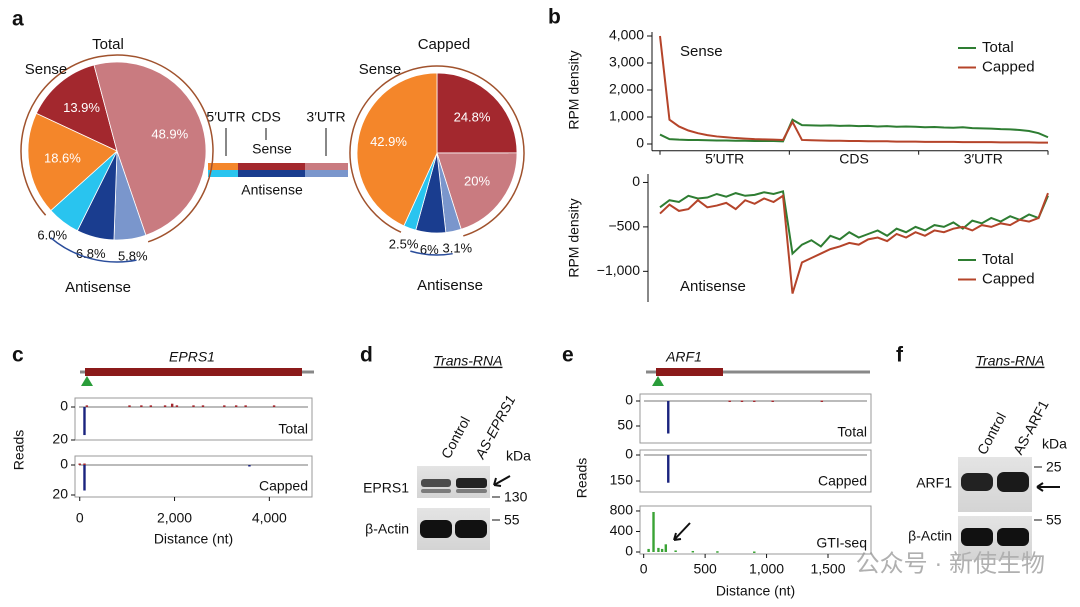 The width and height of the screenshot is (1080, 607). What do you see at coordinates (991, 433) in the screenshot?
I see `lane-label: Control` at bounding box center [991, 433].